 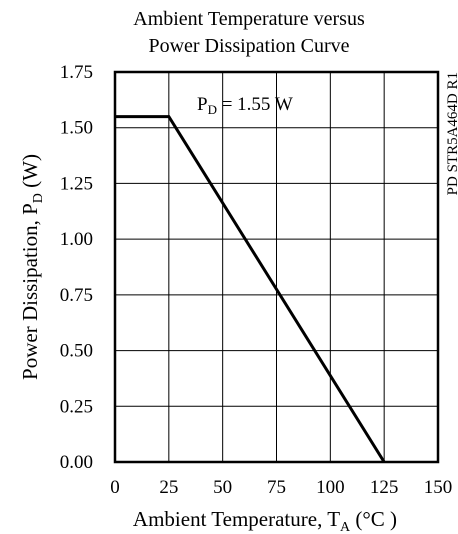 I want to click on y-tick-label: 0.25, so click(x=76, y=406).